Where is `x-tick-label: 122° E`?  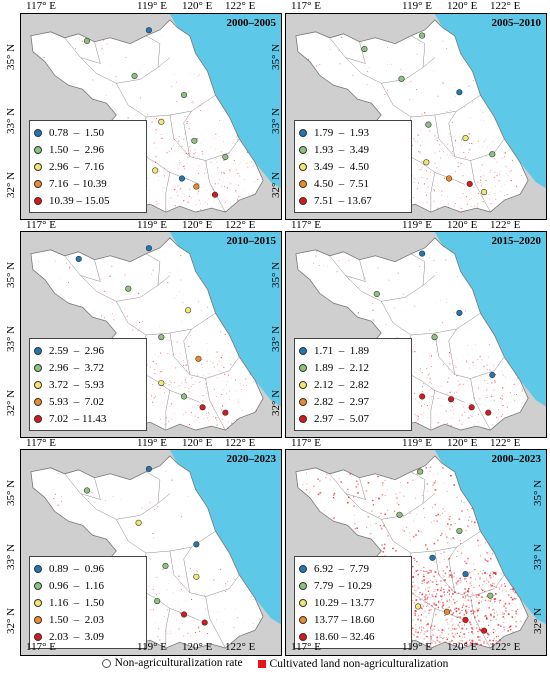 x-tick-label: 122° E is located at coordinates (240, 6).